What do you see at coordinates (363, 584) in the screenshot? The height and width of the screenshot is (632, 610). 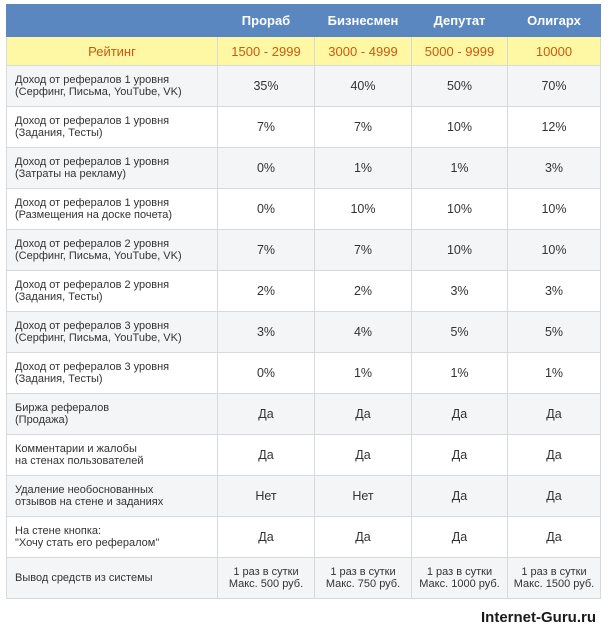 I see `withdrawal-max: Макс. 750 руб.` at bounding box center [363, 584].